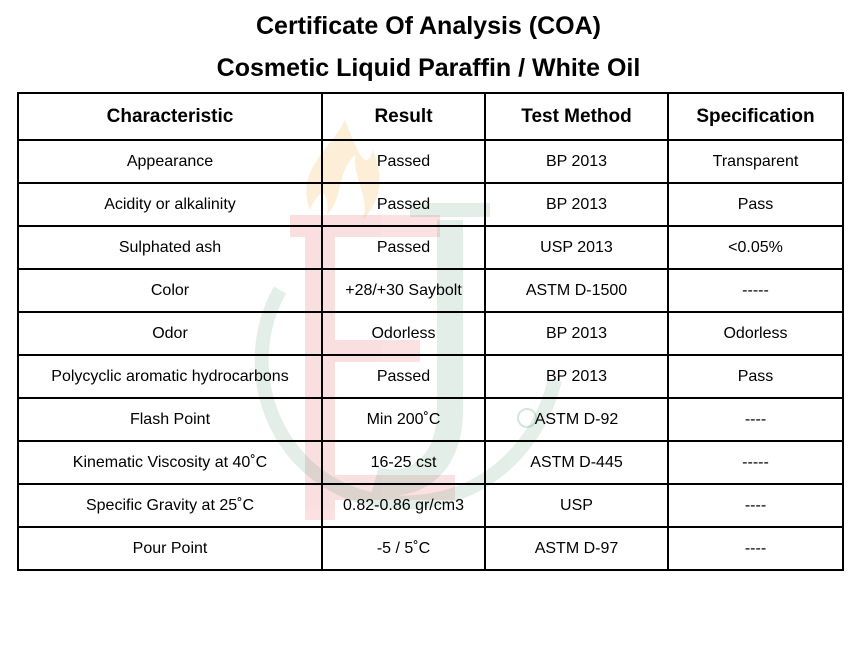 The height and width of the screenshot is (663, 857). I want to click on column-header-characteristic: Characteristic, so click(170, 116).